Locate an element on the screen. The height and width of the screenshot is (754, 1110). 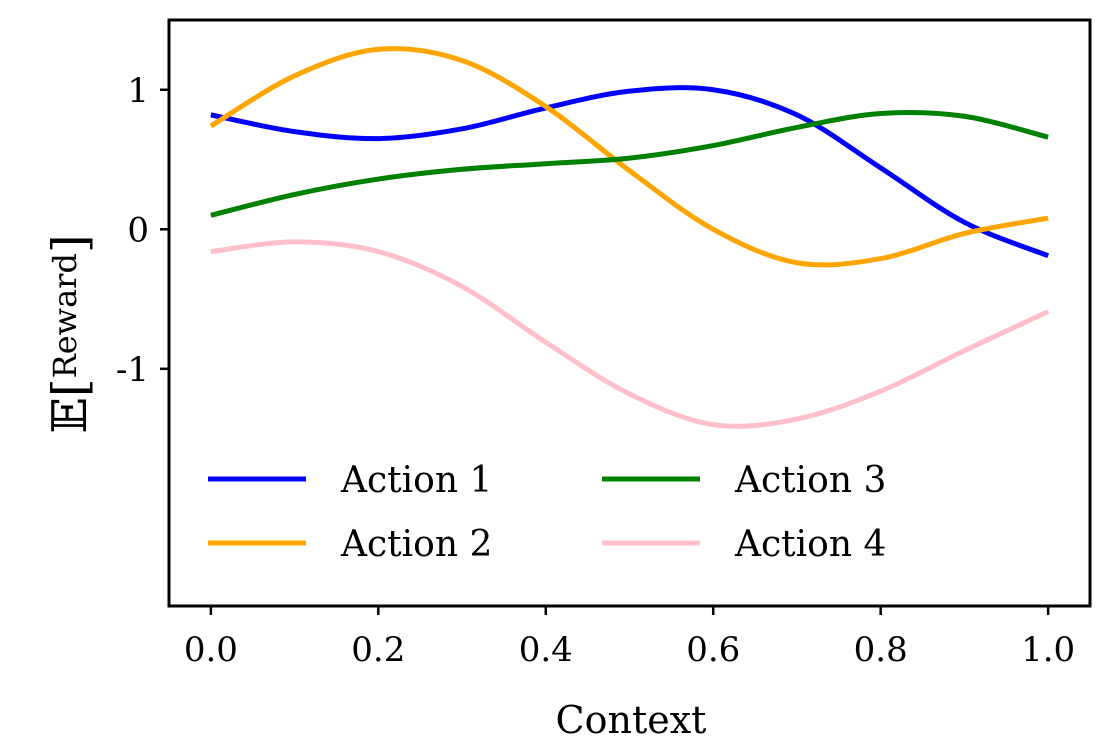
x-axis-label: Context is located at coordinates (631, 720).